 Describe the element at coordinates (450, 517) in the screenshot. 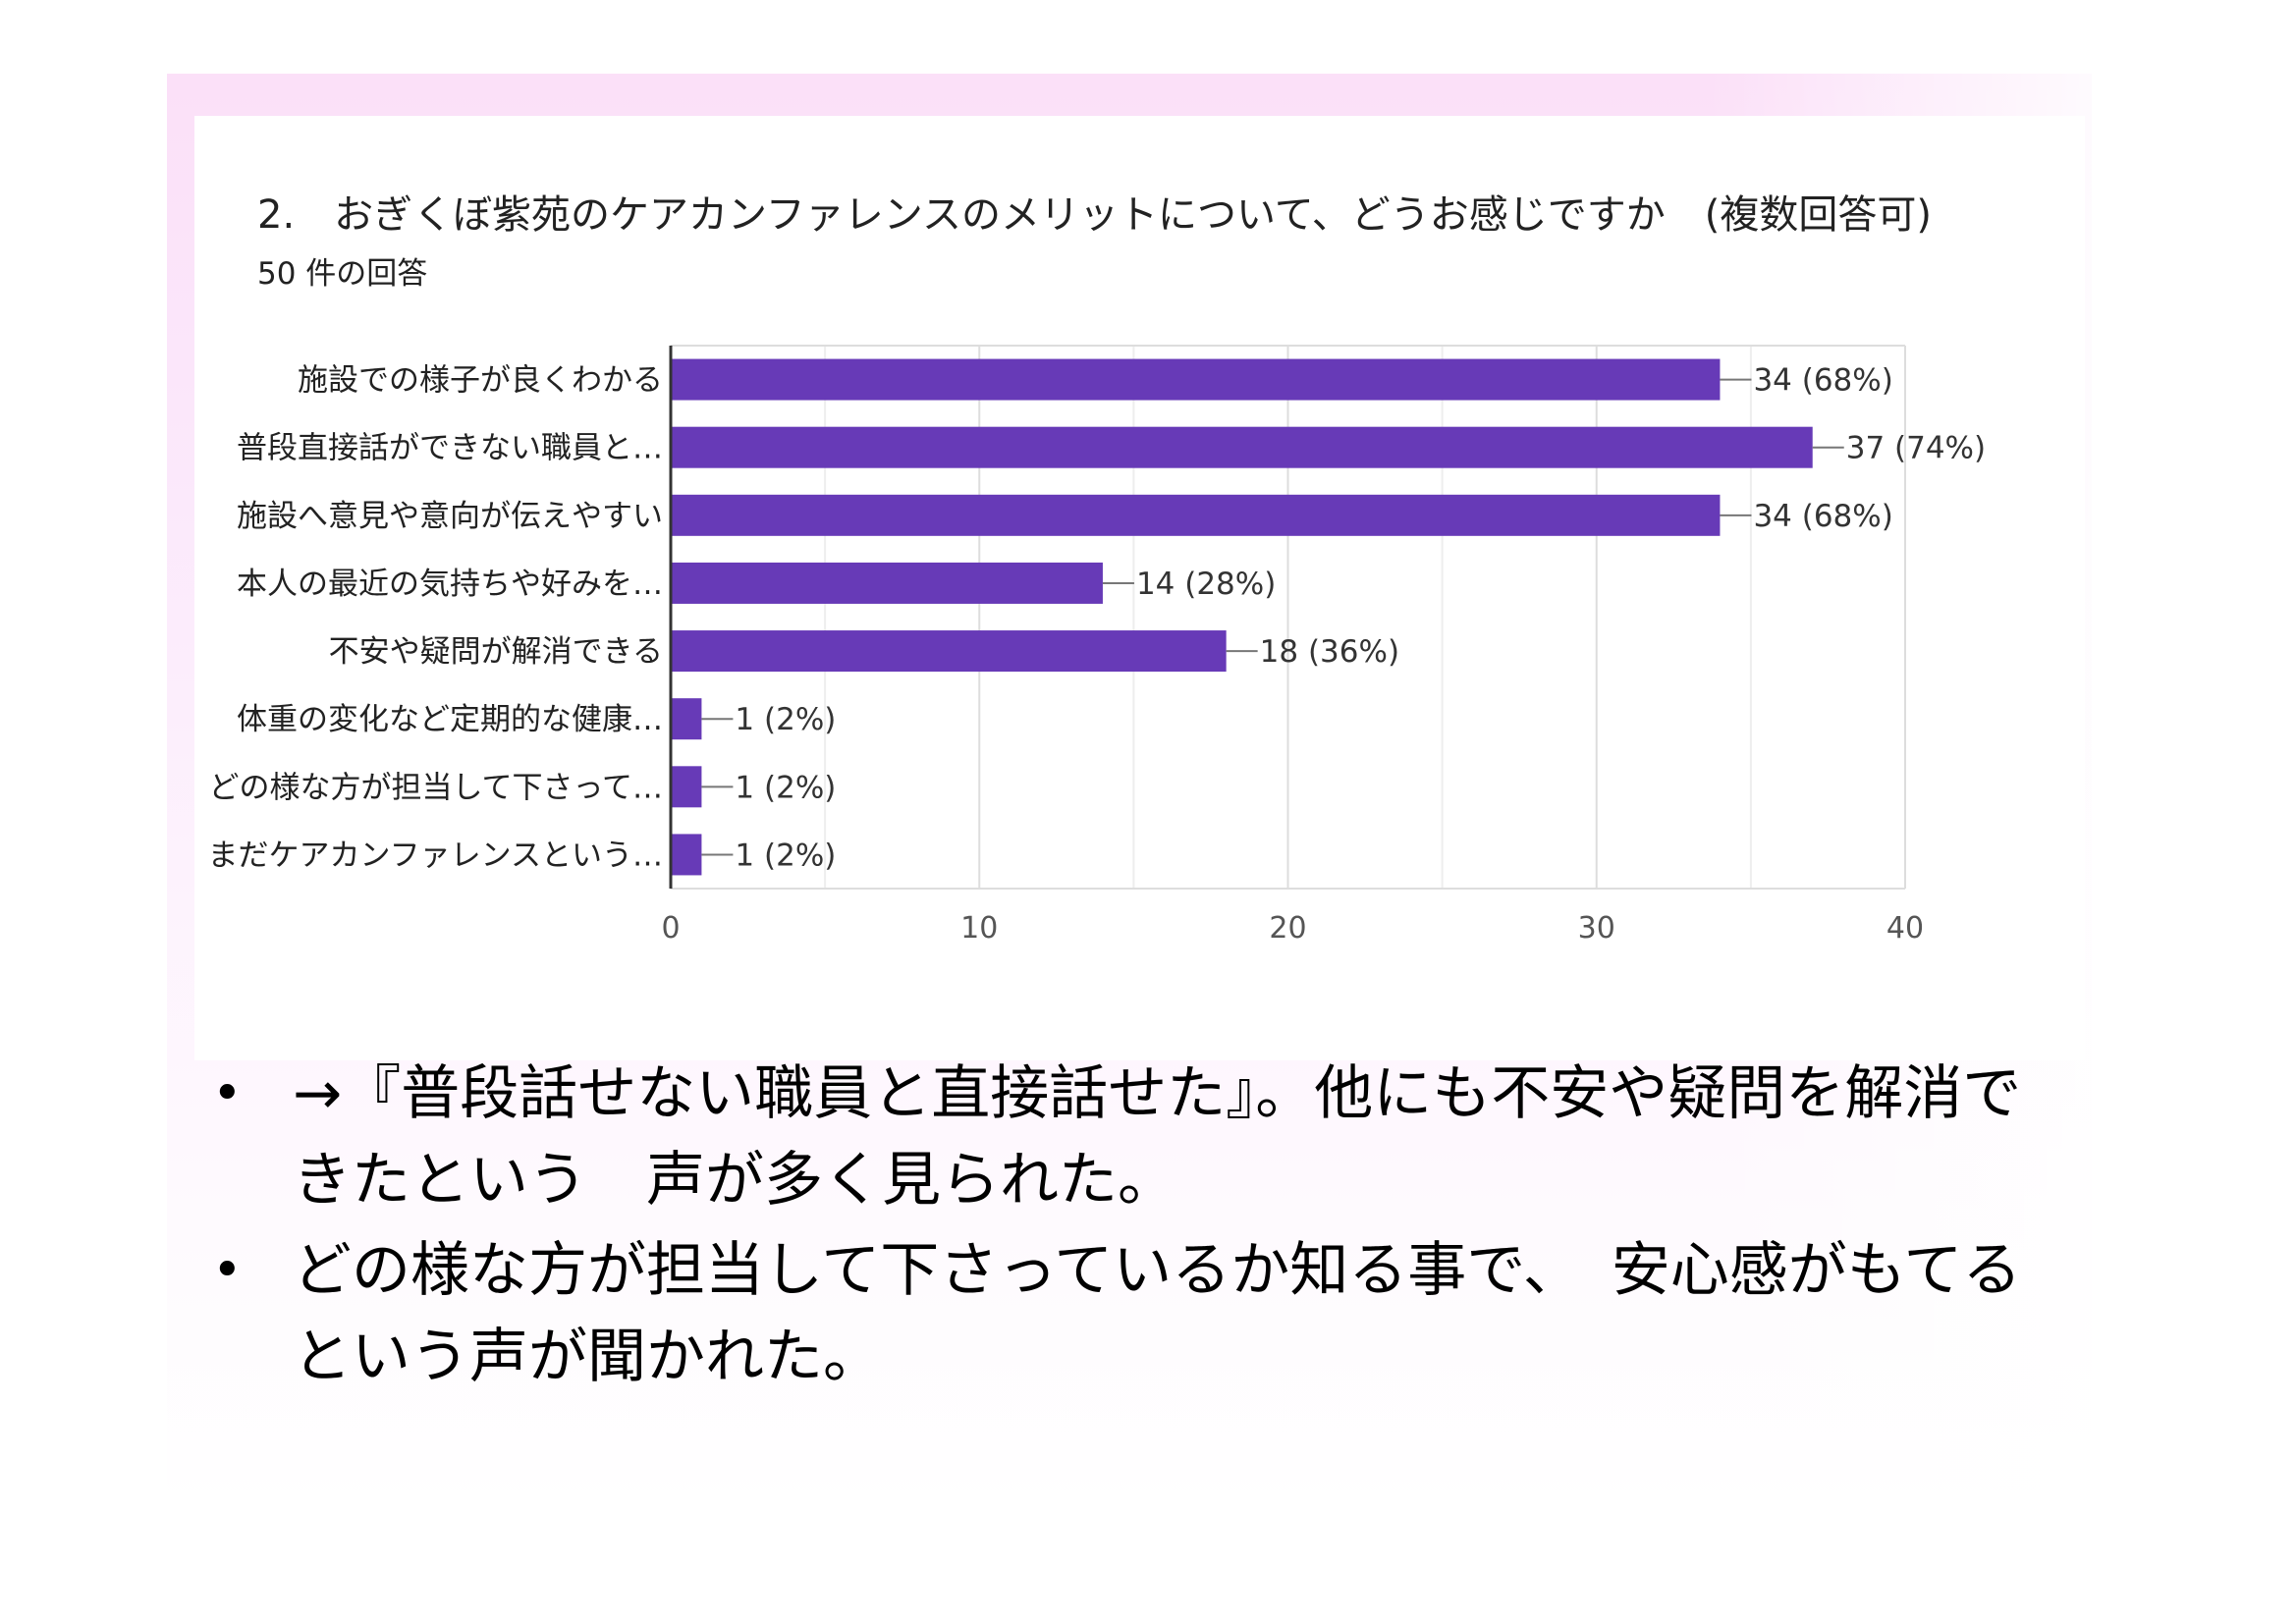

I see `category-label: 施設へ意見や意向が伝えやすい` at that location.